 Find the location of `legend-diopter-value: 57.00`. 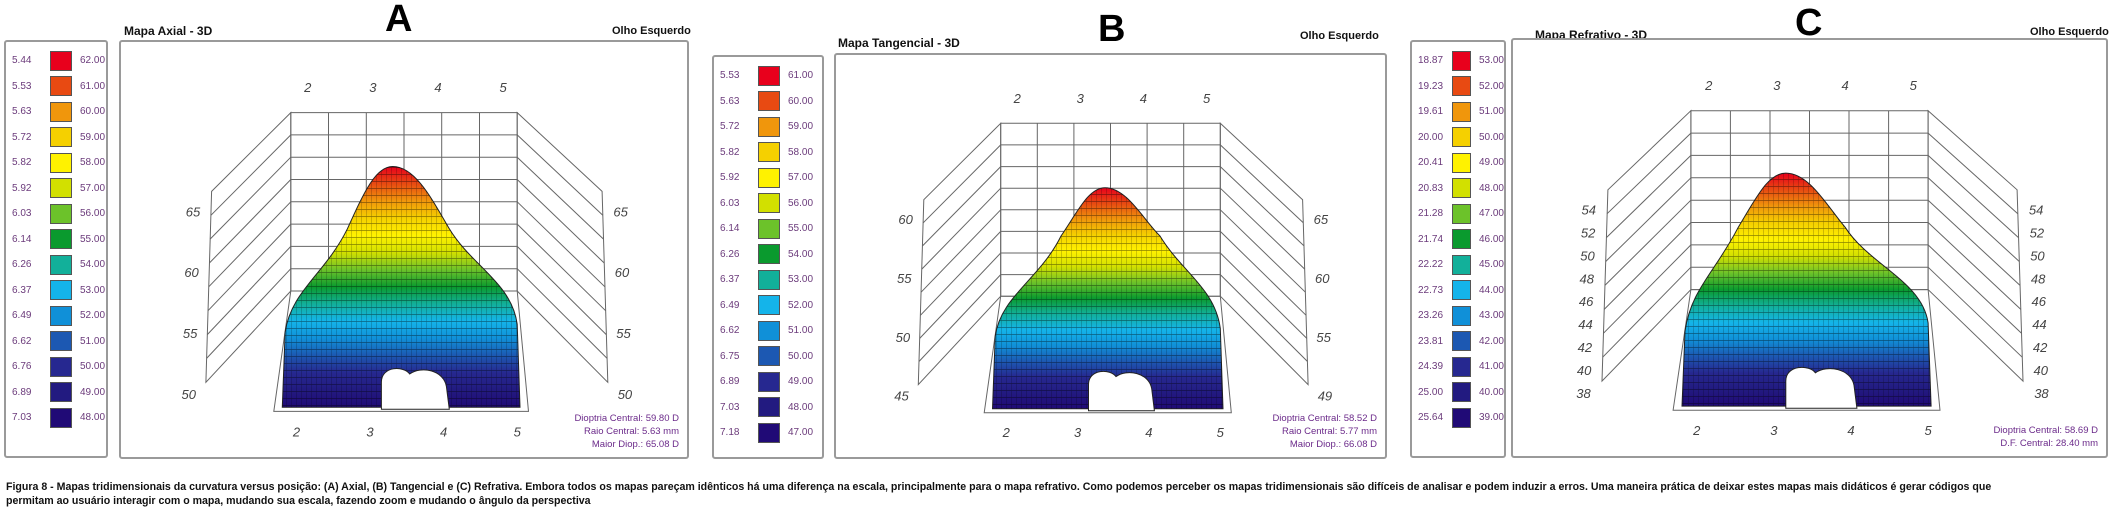

legend-diopter-value: 57.00 is located at coordinates (801, 178).